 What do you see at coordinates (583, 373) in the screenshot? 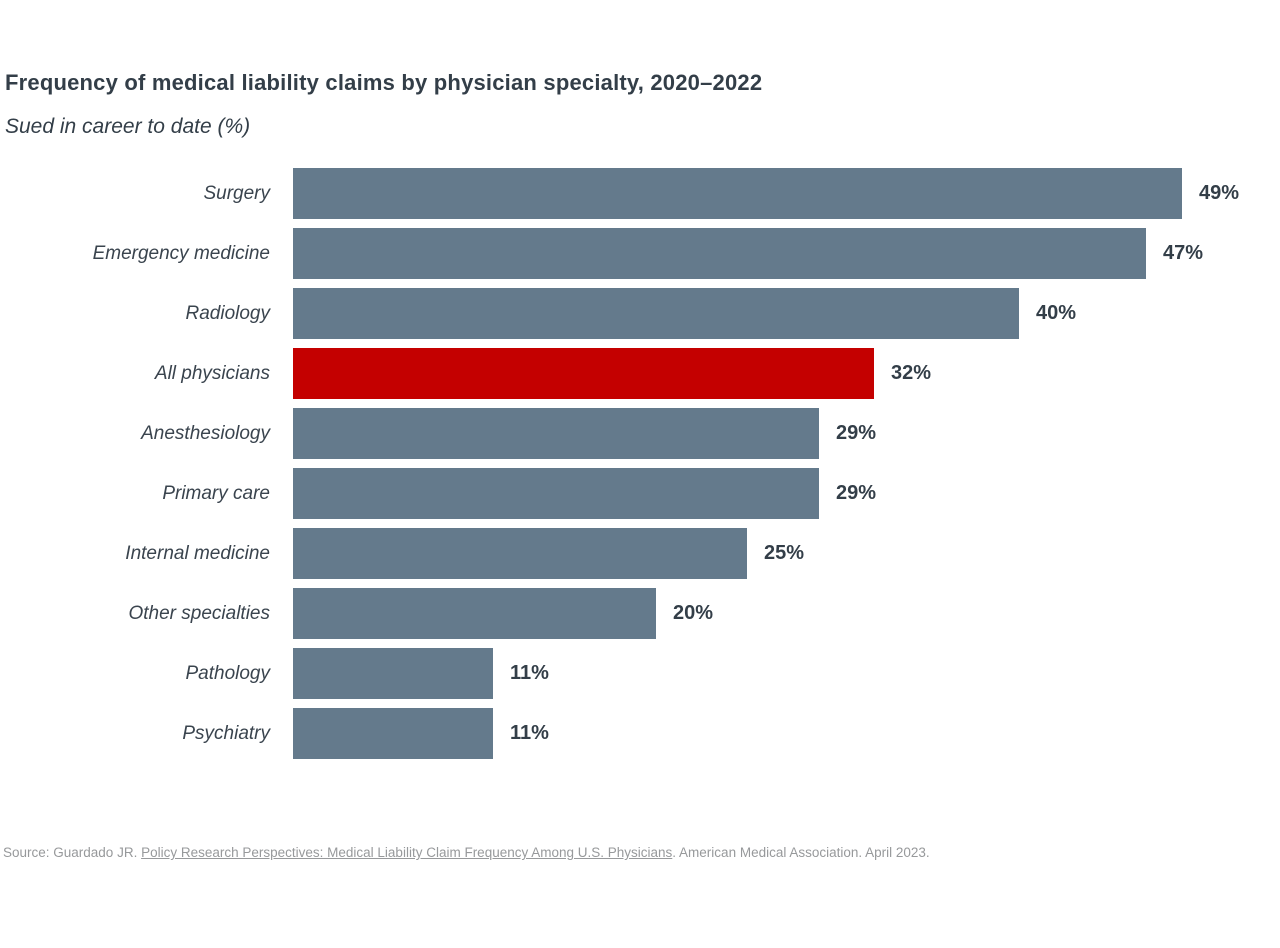
I see `bar-highlight` at bounding box center [583, 373].